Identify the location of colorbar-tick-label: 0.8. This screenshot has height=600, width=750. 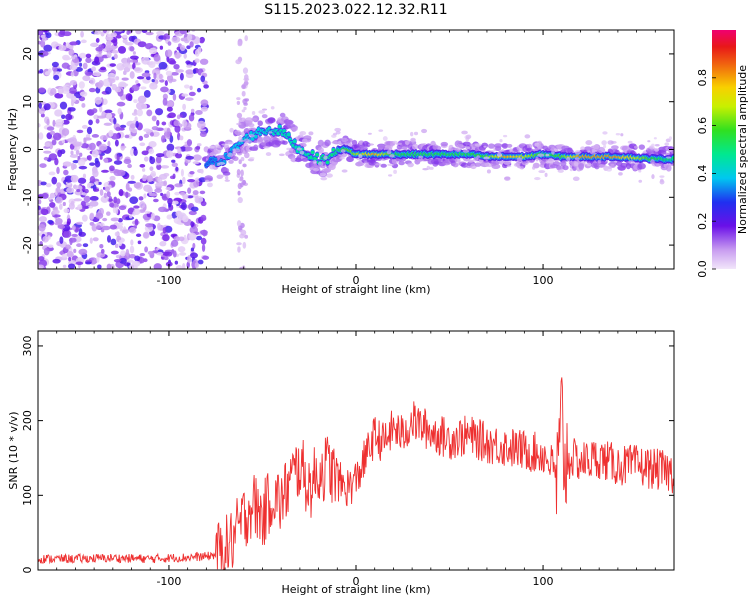
(702, 78).